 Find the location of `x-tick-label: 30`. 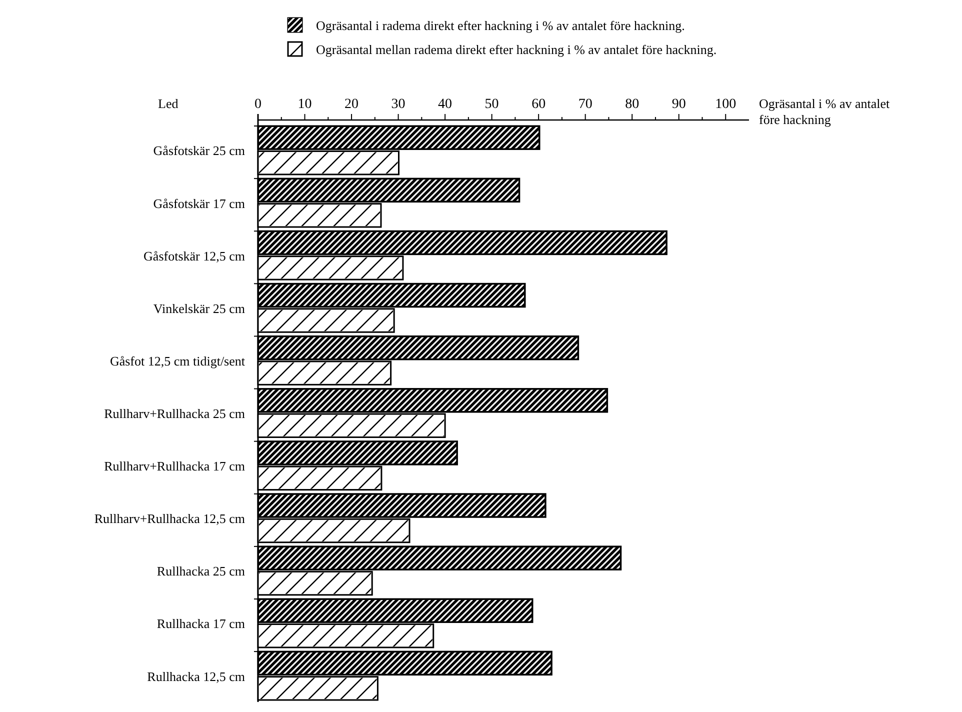

x-tick-label: 30 is located at coordinates (398, 104).